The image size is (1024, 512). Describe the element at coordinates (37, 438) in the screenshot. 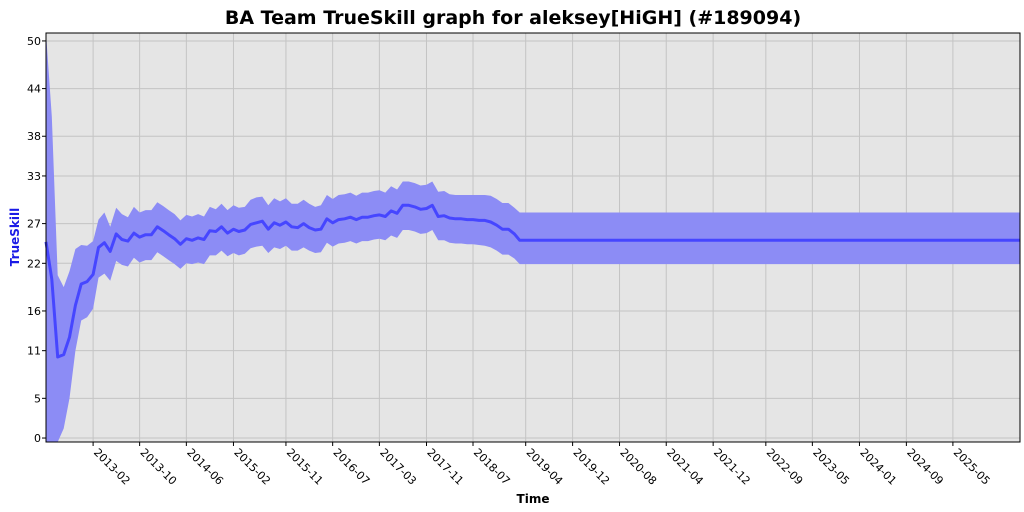

I see `y-tick-label: 0` at that location.